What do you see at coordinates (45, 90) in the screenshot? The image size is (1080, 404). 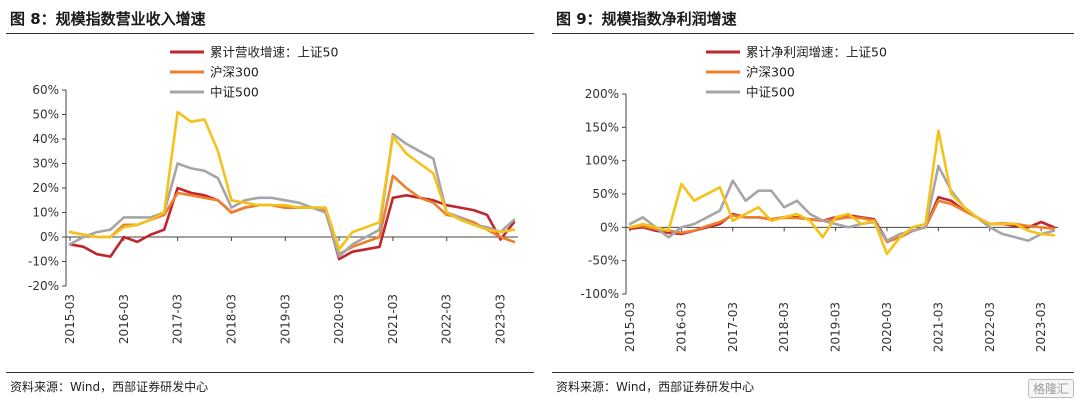 I see `y-tick-label: 60%` at bounding box center [45, 90].